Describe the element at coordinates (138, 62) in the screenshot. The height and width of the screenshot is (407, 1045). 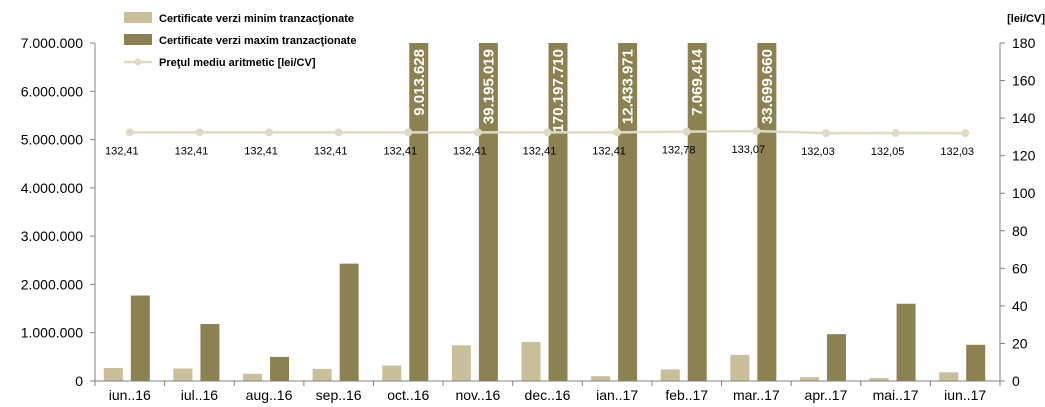
I see `legend-swatch-line-marker` at that location.